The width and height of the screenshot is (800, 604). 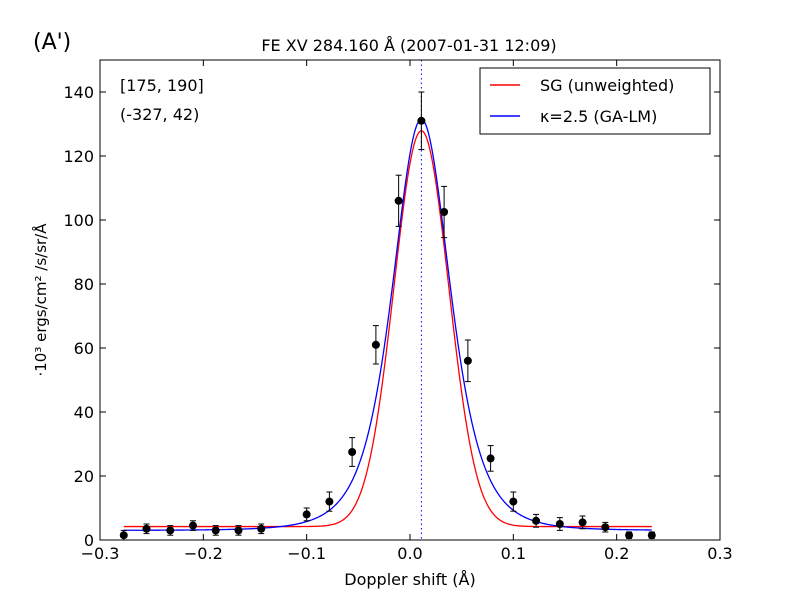 I want to click on chart-title: FE XV 284.160 Å (2007-01-31 12:09), so click(x=408, y=45).